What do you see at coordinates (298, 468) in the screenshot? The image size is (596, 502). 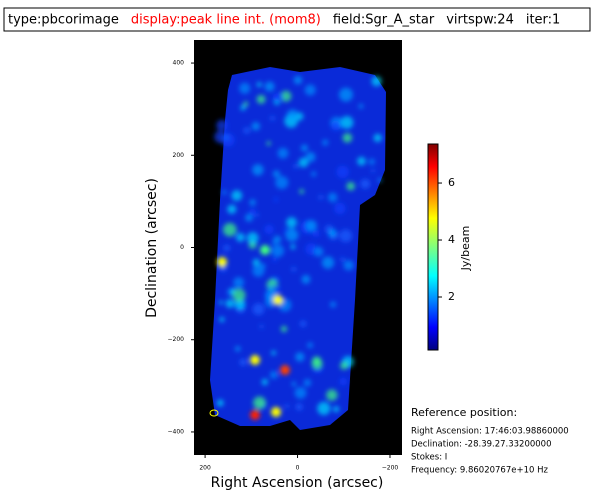 I see `x-tick-label: 0` at bounding box center [298, 468].